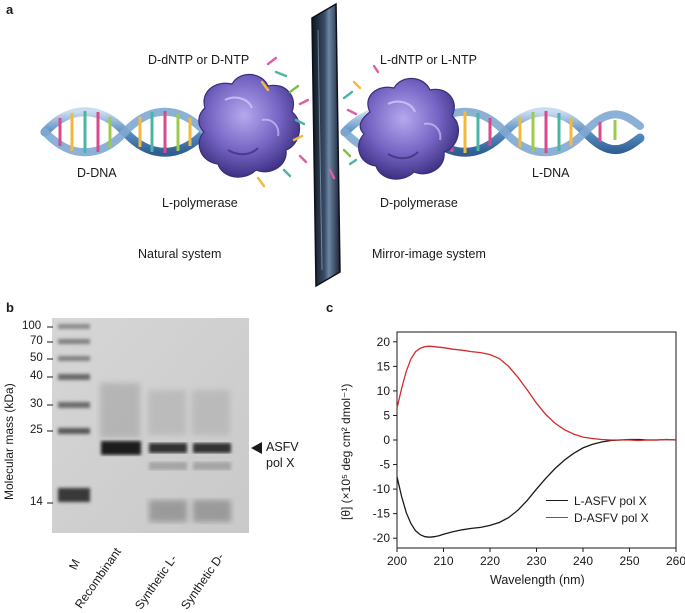 The image size is (685, 613). Describe the element at coordinates (610, 500) in the screenshot. I see `legend-label: L-ASFV pol X` at that location.